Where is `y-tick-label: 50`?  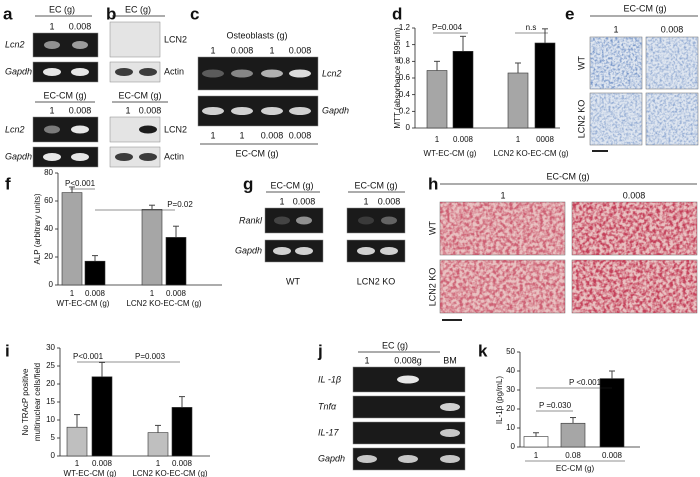 y-tick-label: 50 is located at coordinates (510, 351).